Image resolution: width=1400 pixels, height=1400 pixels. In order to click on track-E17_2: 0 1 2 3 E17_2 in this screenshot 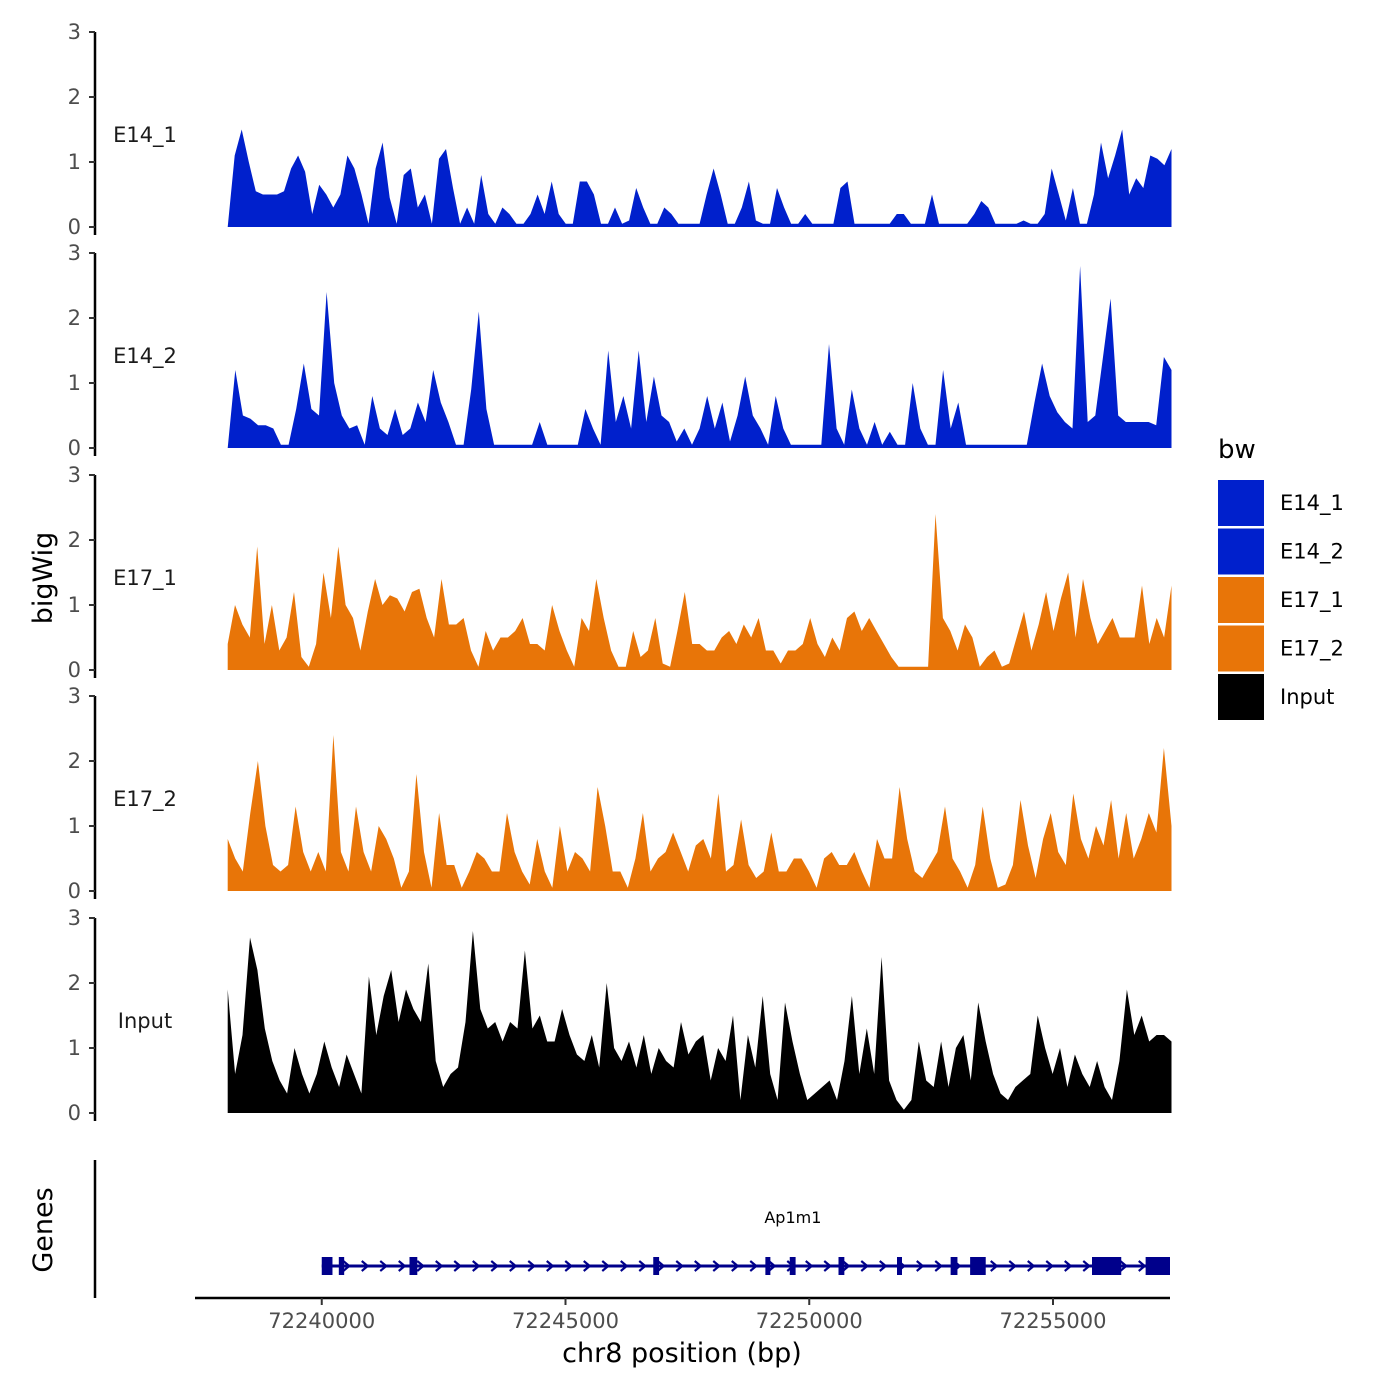, I will do `click(620, 793)`.